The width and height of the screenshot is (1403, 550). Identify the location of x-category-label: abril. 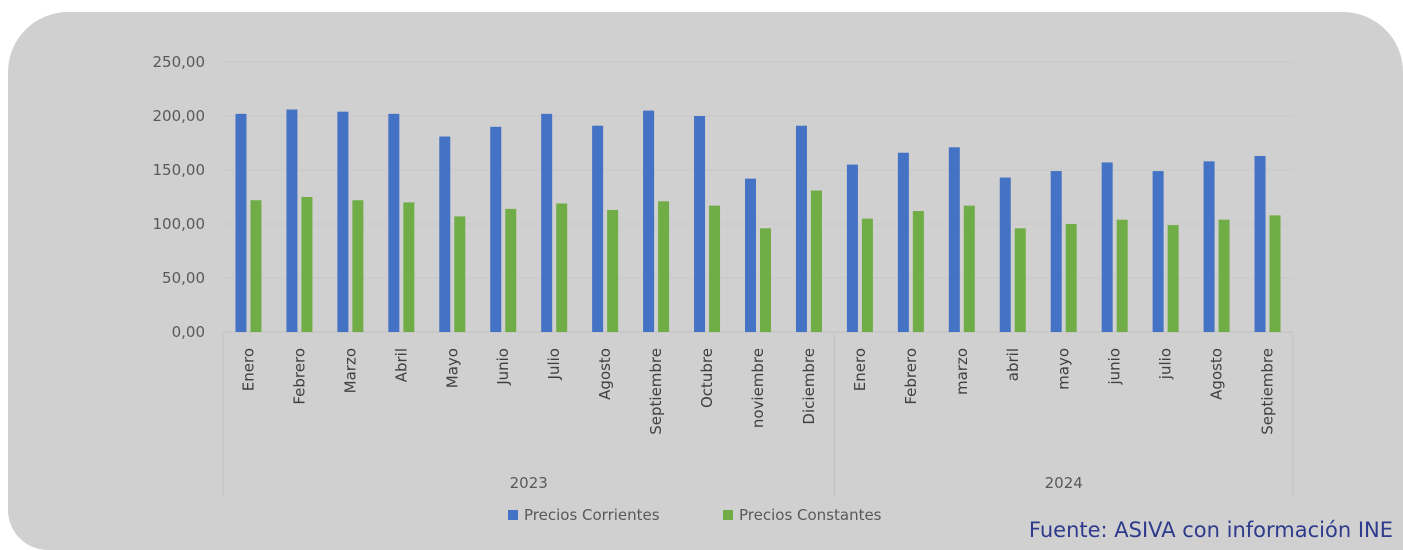
(1013, 364).